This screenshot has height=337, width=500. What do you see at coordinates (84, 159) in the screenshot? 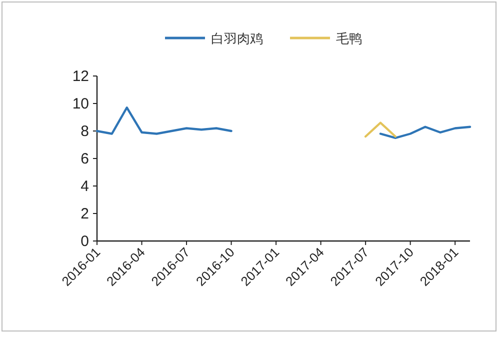
I see `y-tick-label: 6` at bounding box center [84, 159].